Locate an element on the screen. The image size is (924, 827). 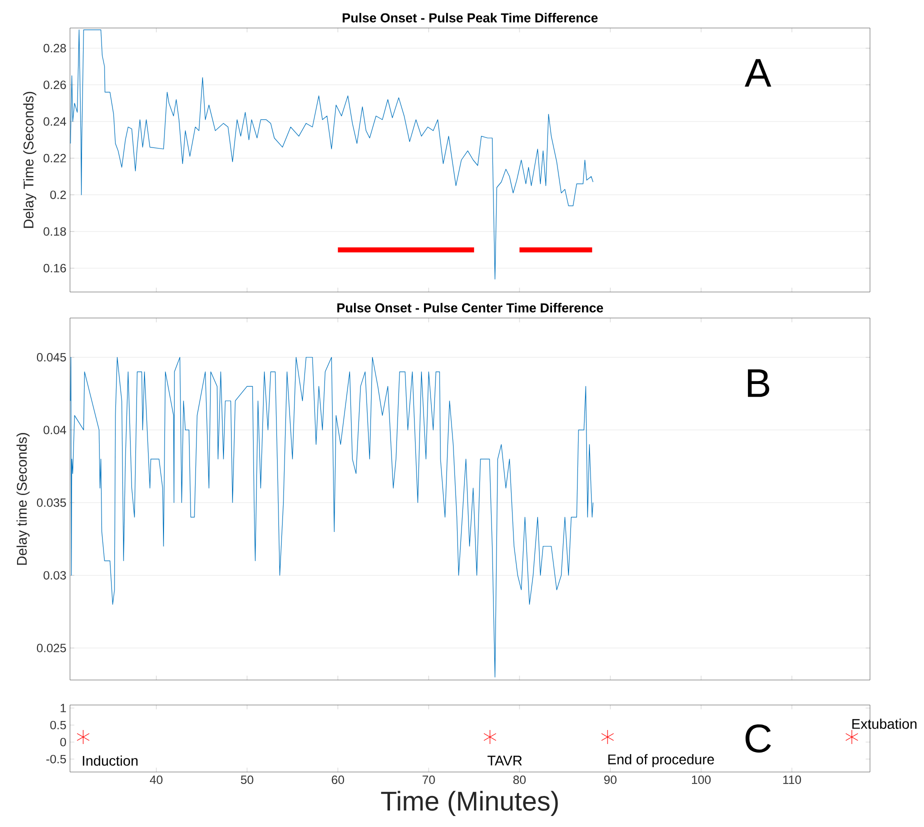
x-tick-label: 50 is located at coordinates (247, 780).